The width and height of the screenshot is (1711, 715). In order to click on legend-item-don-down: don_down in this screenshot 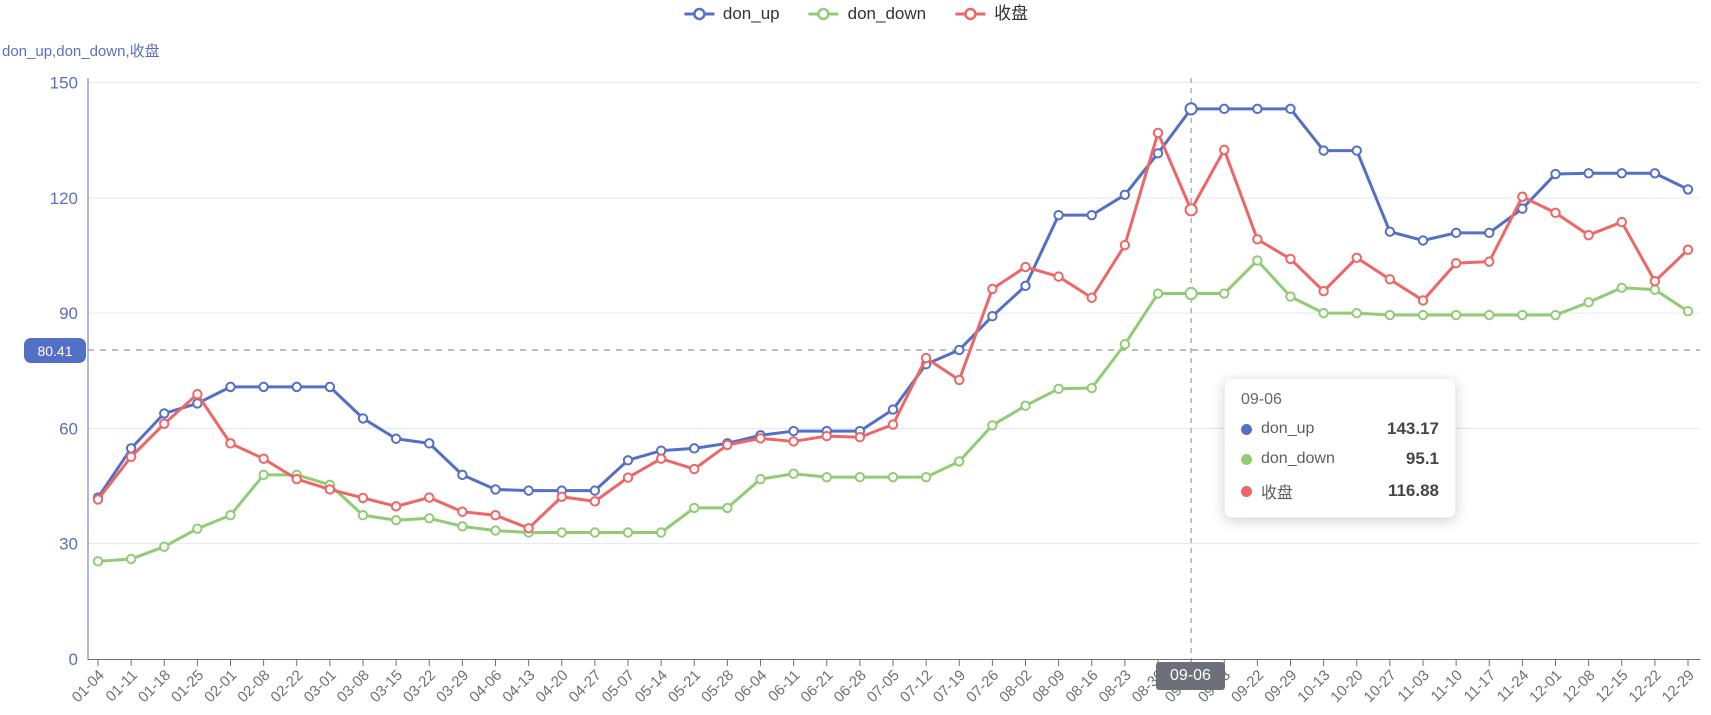, I will do `click(867, 14)`.